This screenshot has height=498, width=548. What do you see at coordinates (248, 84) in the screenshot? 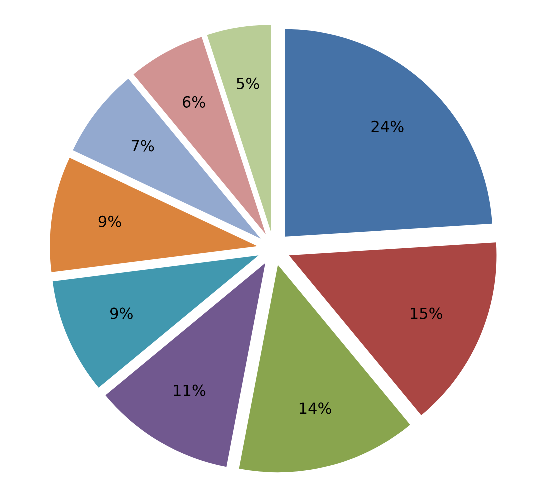
I see `data-label: 5%` at bounding box center [248, 84].